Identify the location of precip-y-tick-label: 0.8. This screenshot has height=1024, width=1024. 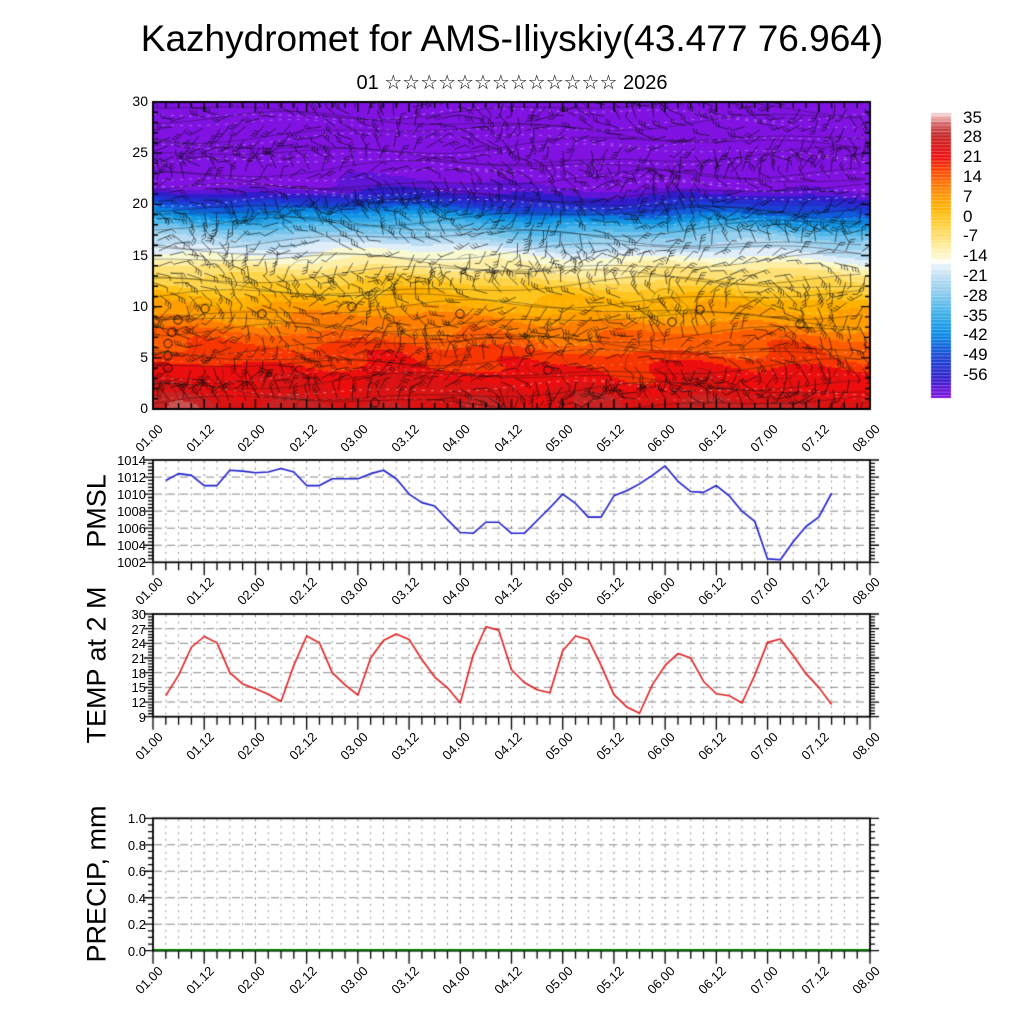
(136, 845).